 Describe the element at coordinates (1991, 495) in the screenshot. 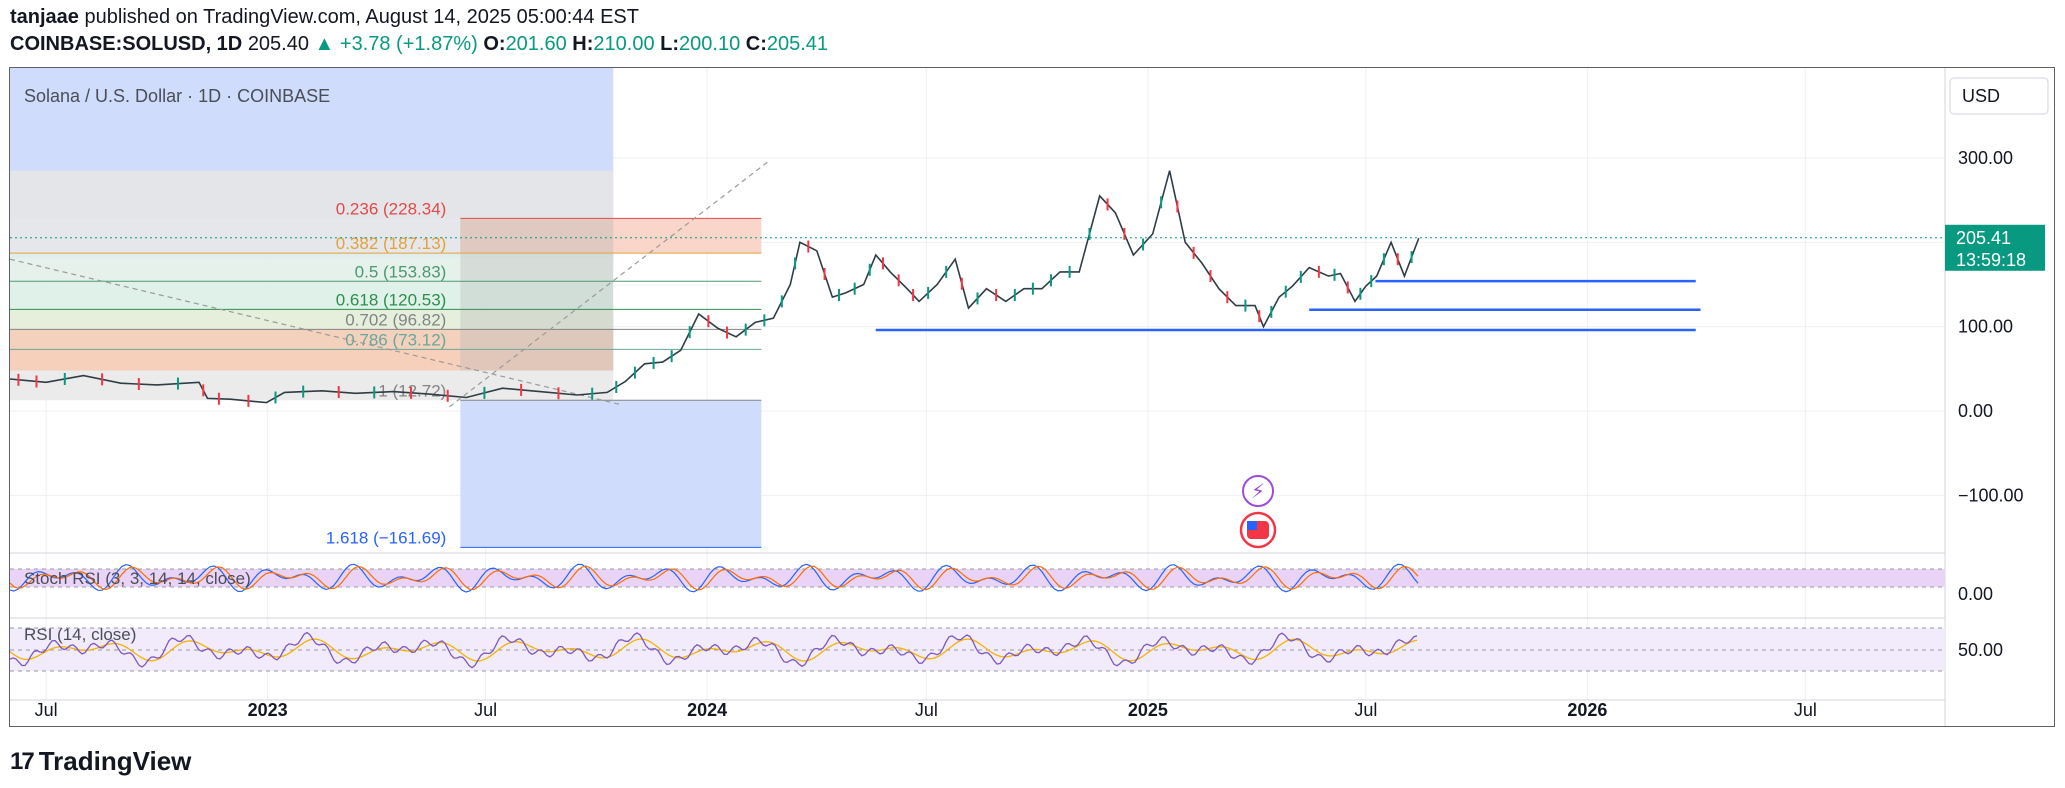

I see `price-tick-label: −100.00` at that location.